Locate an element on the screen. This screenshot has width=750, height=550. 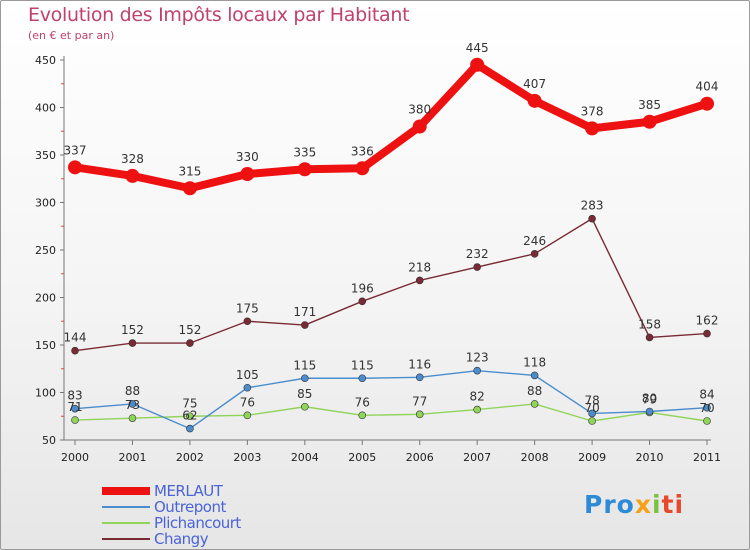
series-plichancourt is located at coordinates (391, 412).